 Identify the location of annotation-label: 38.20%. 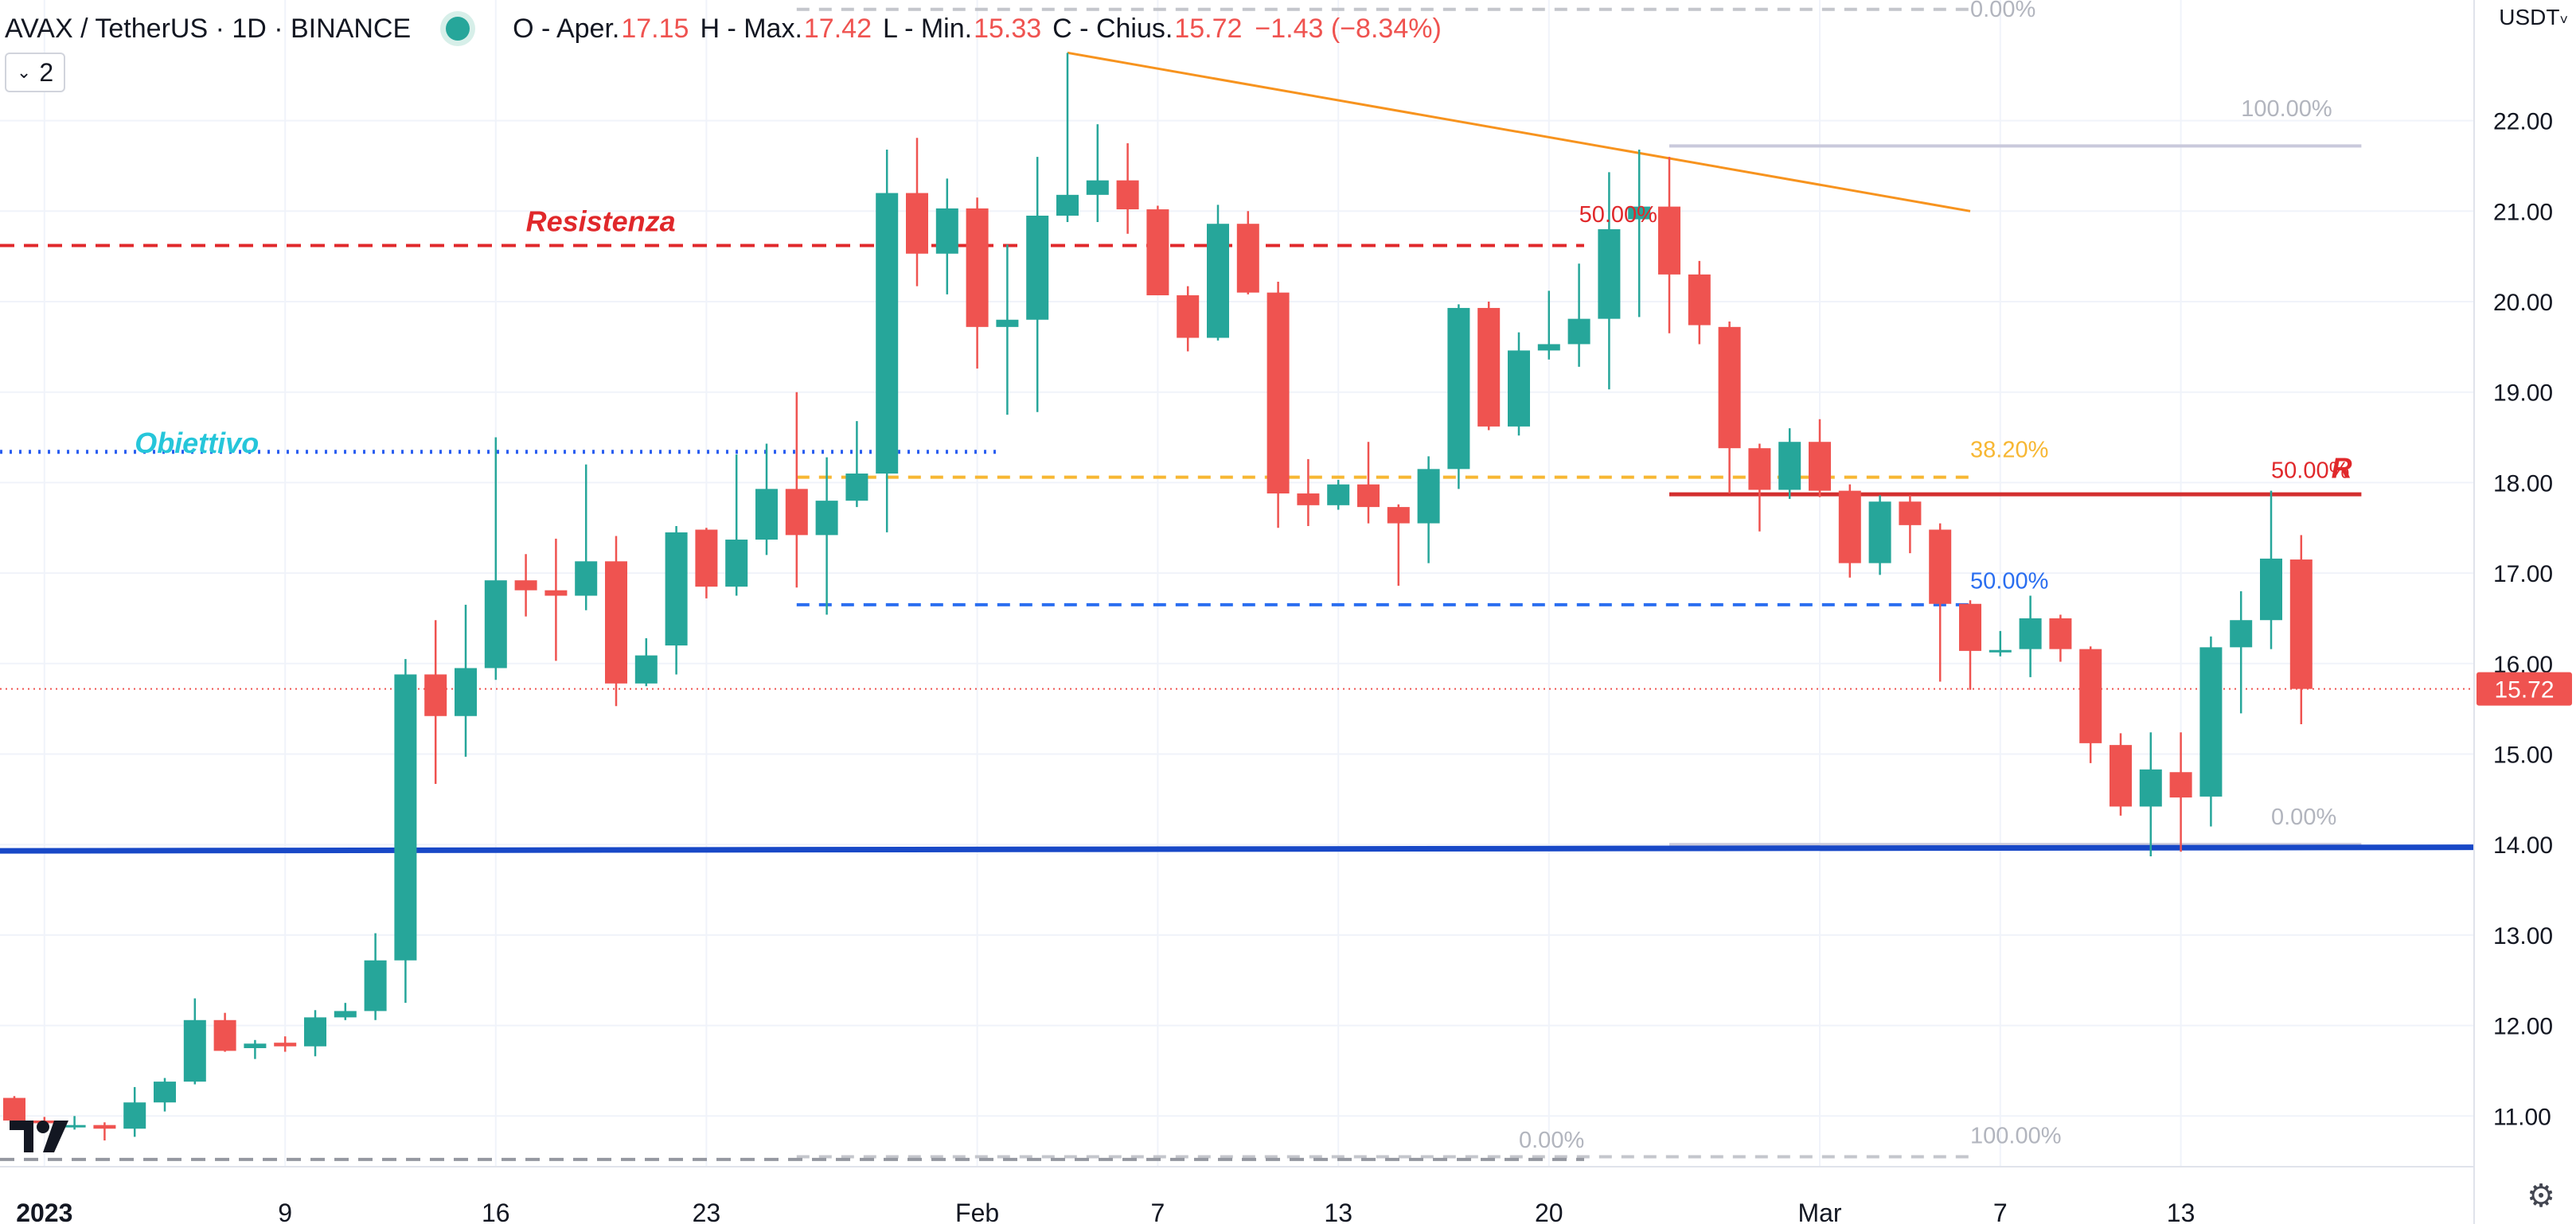
(2009, 450).